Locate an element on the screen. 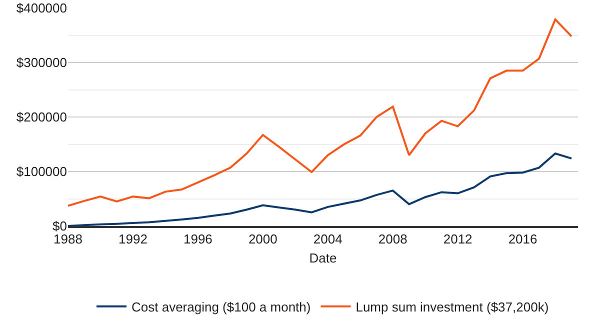 This screenshot has width=592, height=329. y-tick-label: $200000 is located at coordinates (41, 117).